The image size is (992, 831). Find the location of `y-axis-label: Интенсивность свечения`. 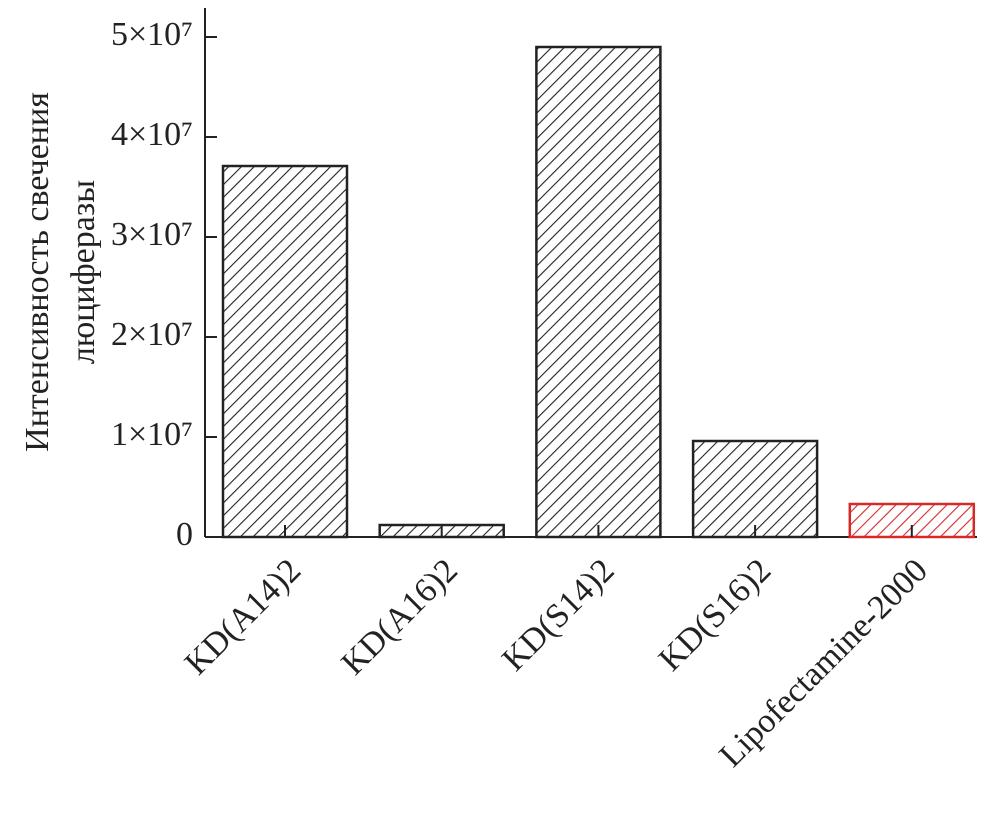

y-axis-label: Интенсивность свечения is located at coordinates (37, 272).